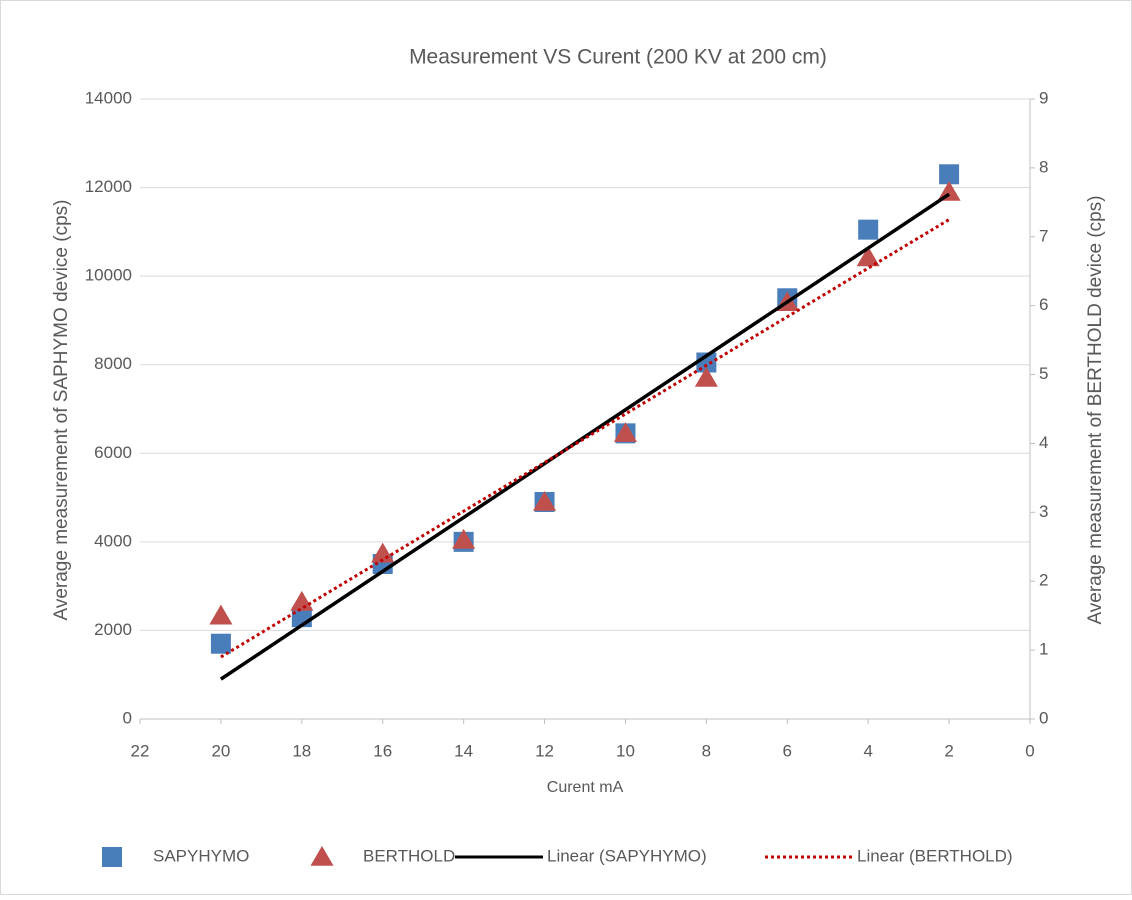 The image size is (1132, 900). Describe the element at coordinates (113, 452) in the screenshot. I see `y-tick-label: 6000` at that location.